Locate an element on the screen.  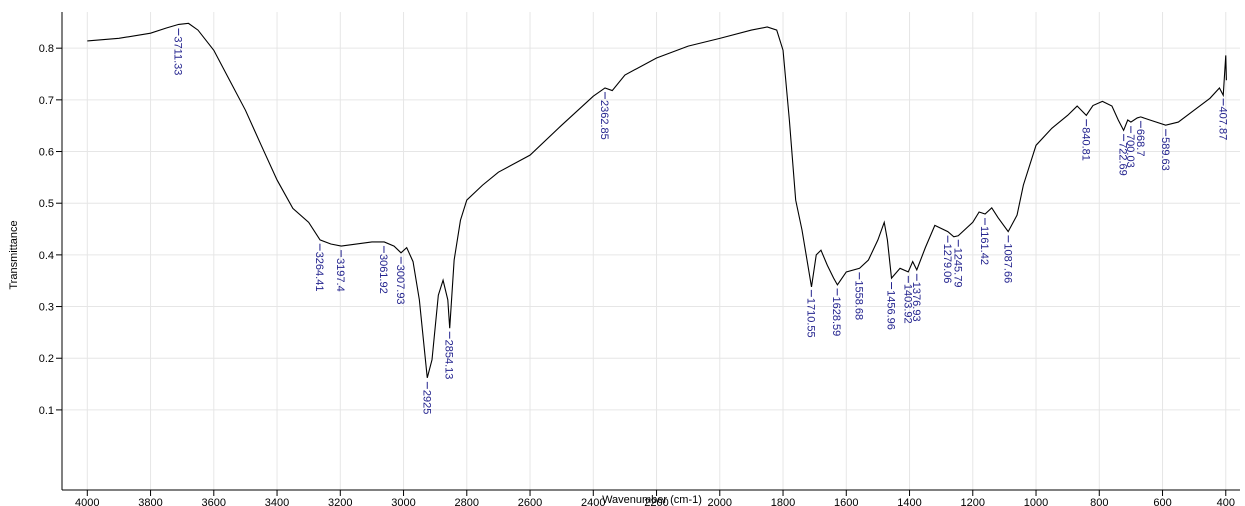
annotation-label: 1558.68 is located at coordinates (858, 300).